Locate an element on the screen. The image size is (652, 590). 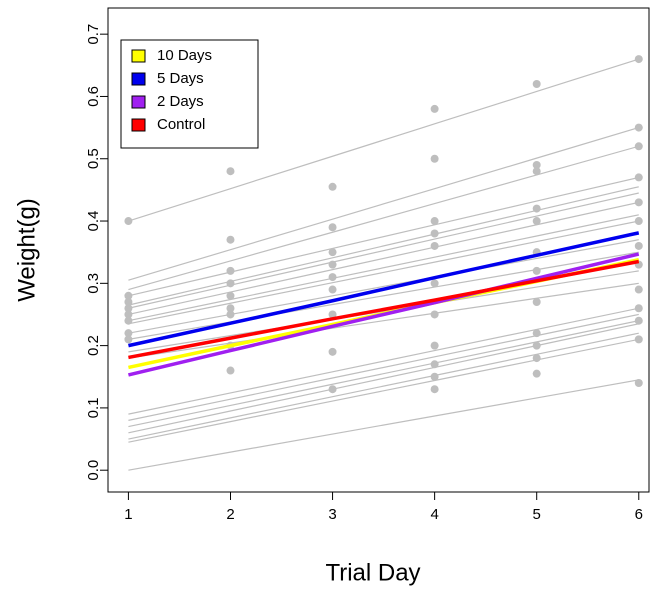
y-tick-label: 0.5 is located at coordinates (93, 158).